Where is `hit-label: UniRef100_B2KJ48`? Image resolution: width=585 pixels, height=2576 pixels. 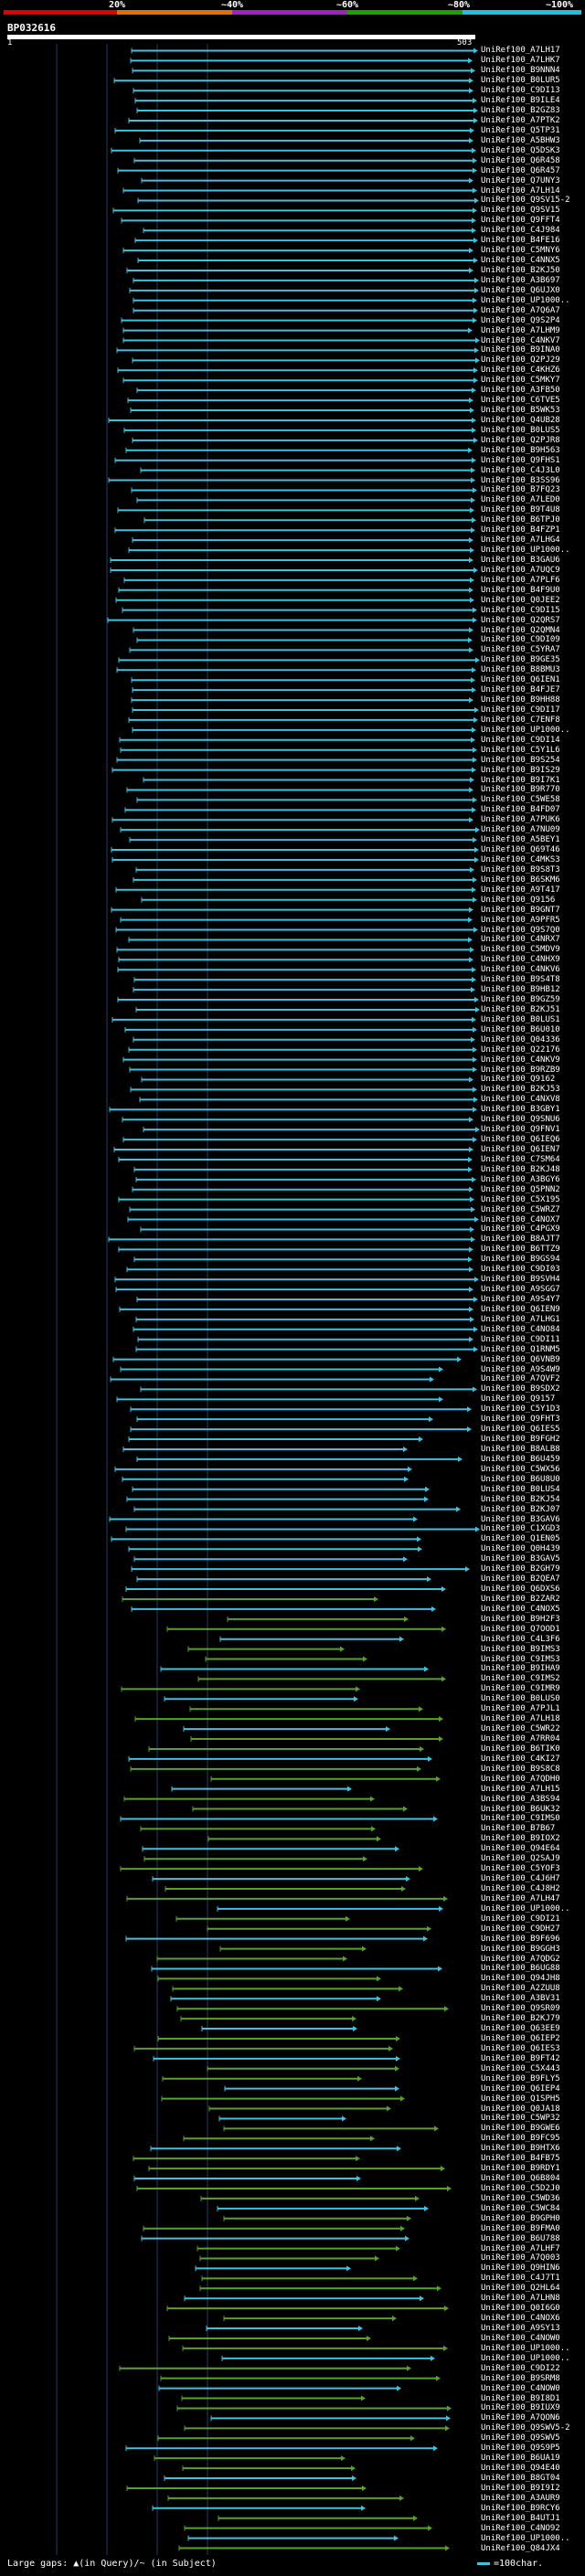
hit-label: UniRef100_B2KJ48 is located at coordinates (520, 1169).